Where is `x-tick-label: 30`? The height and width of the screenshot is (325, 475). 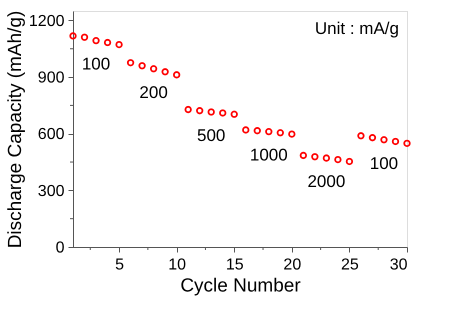
x-tick-label: 30 is located at coordinates (399, 265).